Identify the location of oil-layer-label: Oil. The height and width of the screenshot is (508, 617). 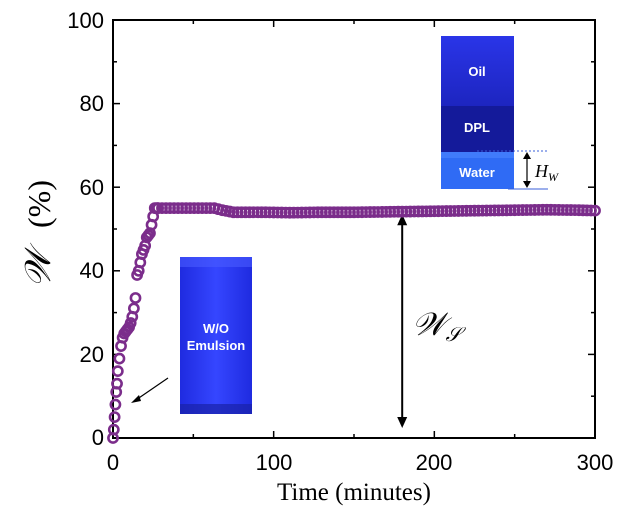
(476, 71).